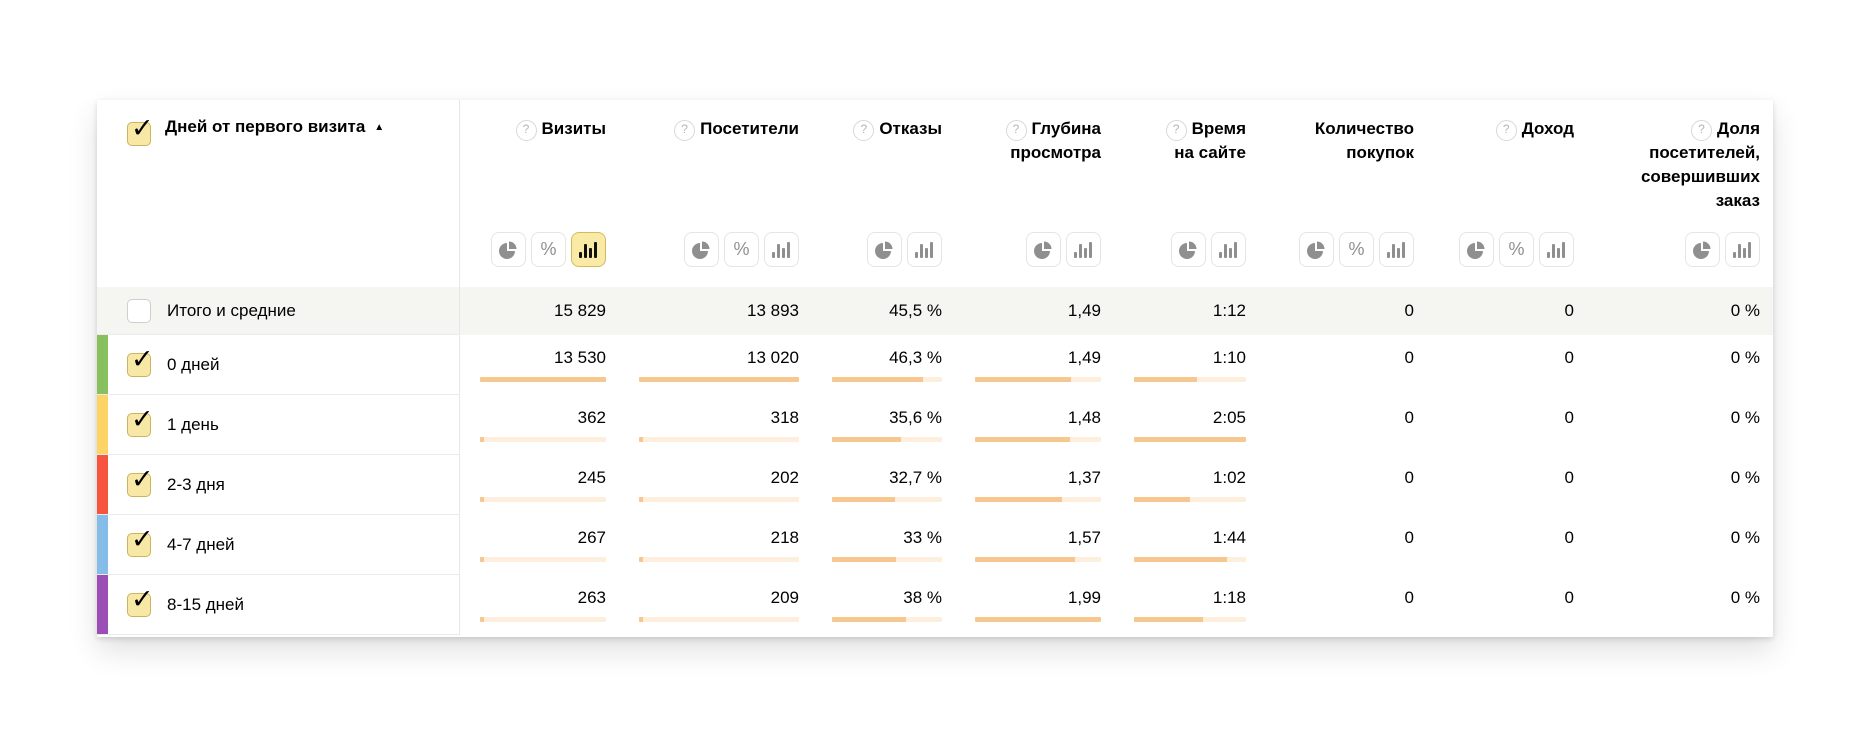 Image resolution: width=1870 pixels, height=738 pixels. What do you see at coordinates (1680, 545) in the screenshot?
I see `metric-cell: 0 %` at bounding box center [1680, 545].